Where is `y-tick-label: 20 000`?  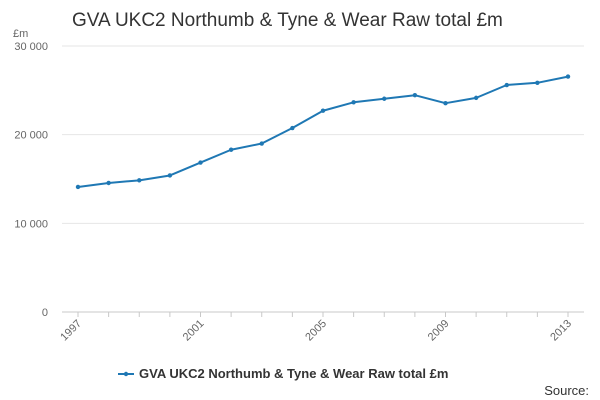
y-tick-label: 20 000 is located at coordinates (31, 136).